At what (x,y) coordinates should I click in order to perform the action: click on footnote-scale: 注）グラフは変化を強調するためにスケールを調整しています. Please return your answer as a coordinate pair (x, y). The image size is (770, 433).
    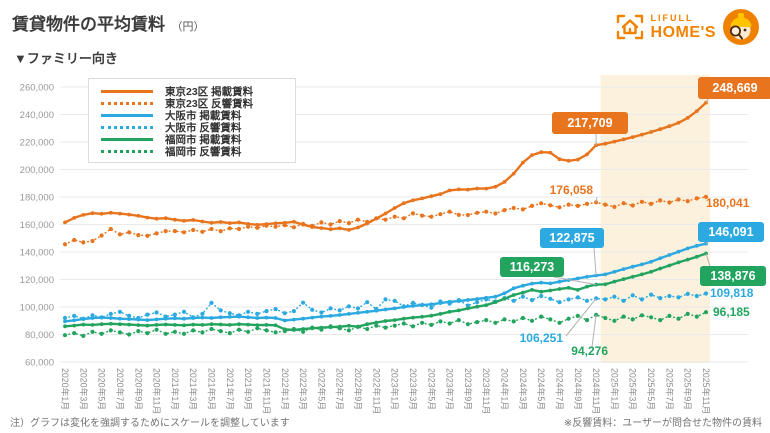
    Looking at the image, I should click on (150, 423).